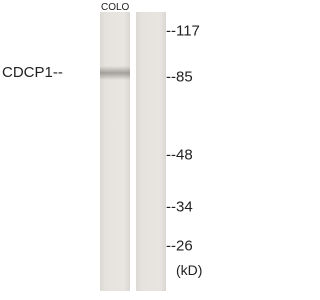  What do you see at coordinates (179, 207) in the screenshot?
I see `marker-label: --34` at bounding box center [179, 207].